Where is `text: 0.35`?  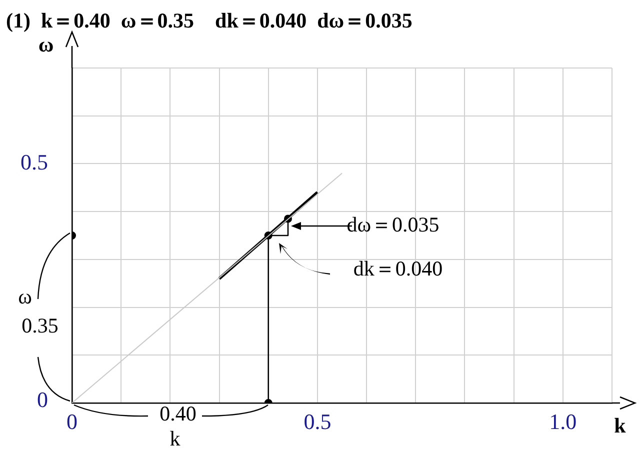
text: 0.35 is located at coordinates (40, 326).